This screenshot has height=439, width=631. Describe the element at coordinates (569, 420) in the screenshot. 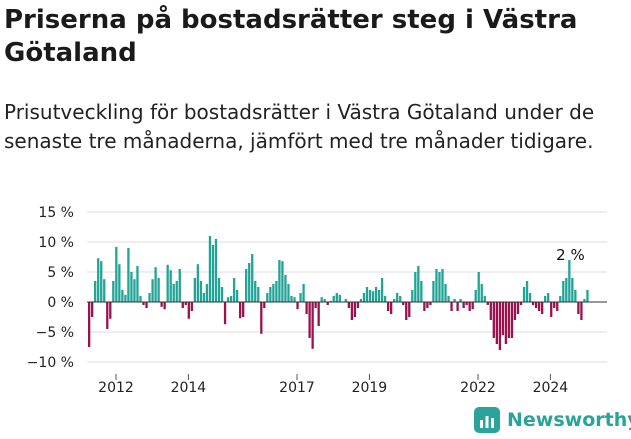

I see `newsworthy-logo-text: Newsworthy` at that location.